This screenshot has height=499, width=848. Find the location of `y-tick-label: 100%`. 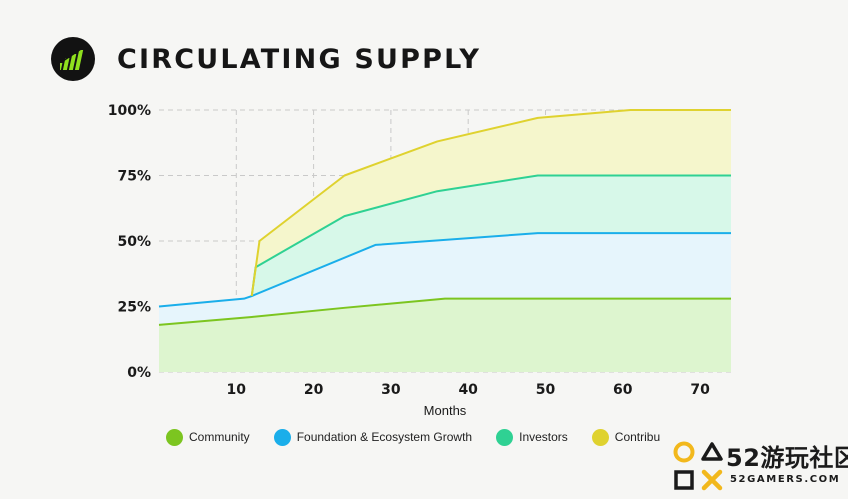

y-tick-label: 100% is located at coordinates (129, 111).